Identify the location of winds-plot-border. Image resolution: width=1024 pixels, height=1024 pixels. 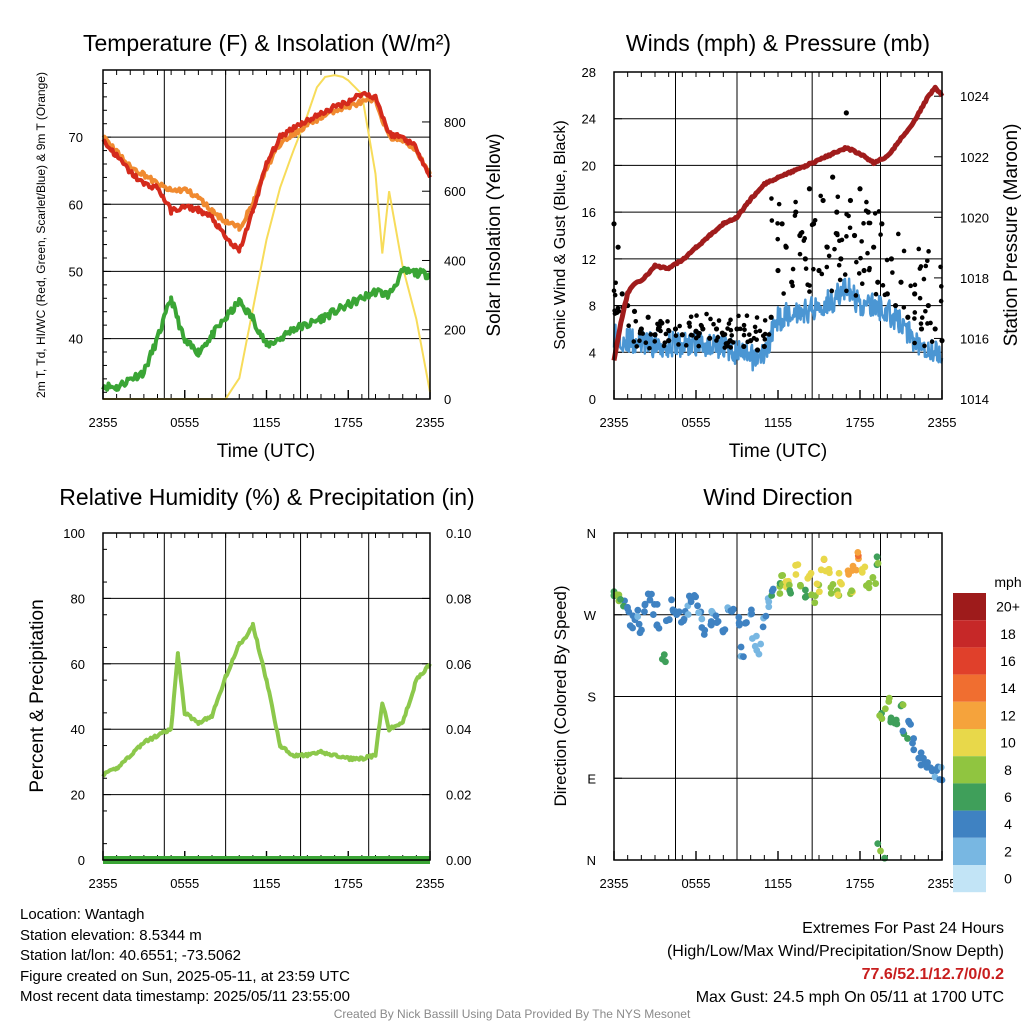
(778, 235).